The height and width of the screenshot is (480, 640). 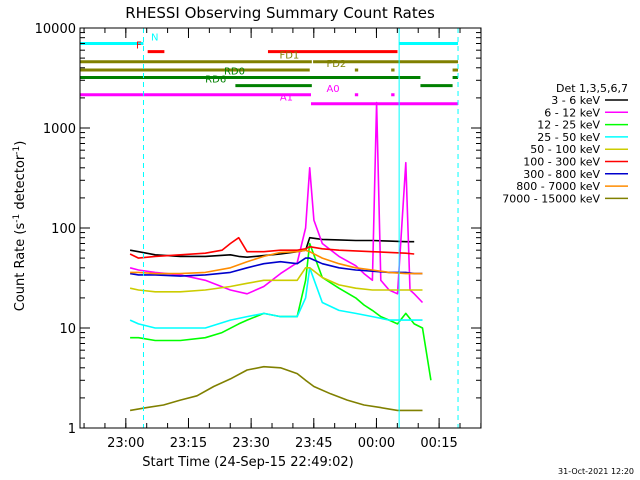 What do you see at coordinates (247, 462) in the screenshot?
I see `x-axis-label: Start Time (24-Sep-15 22:49:02)` at bounding box center [247, 462].